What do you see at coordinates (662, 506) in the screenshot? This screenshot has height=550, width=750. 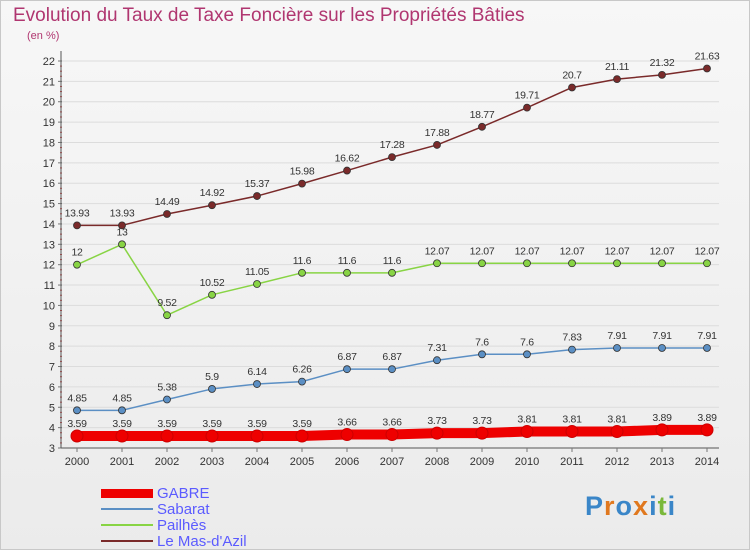 I see `logo-letter: t` at bounding box center [662, 506].